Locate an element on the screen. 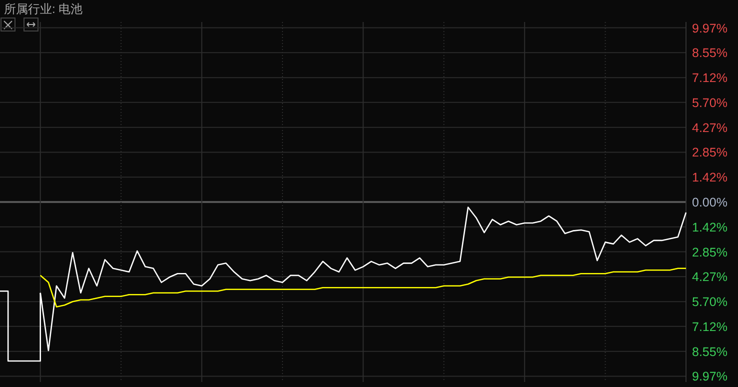 The width and height of the screenshot is (738, 387). y-tick-label: 0.00% is located at coordinates (710, 203).